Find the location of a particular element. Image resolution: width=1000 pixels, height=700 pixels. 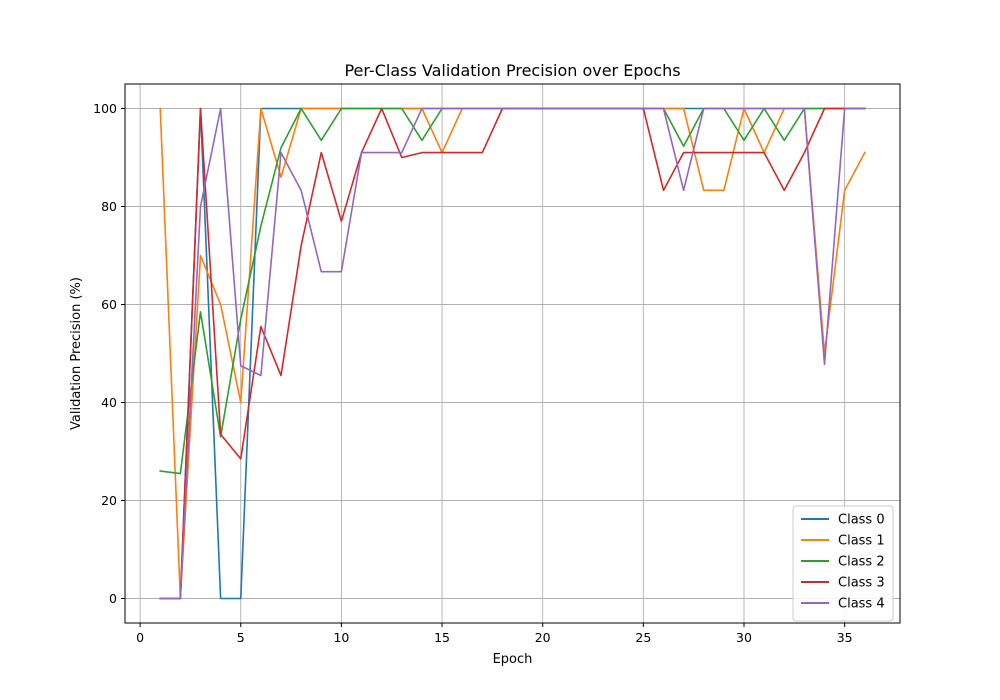

x-tick-label: 0 is located at coordinates (140, 637).